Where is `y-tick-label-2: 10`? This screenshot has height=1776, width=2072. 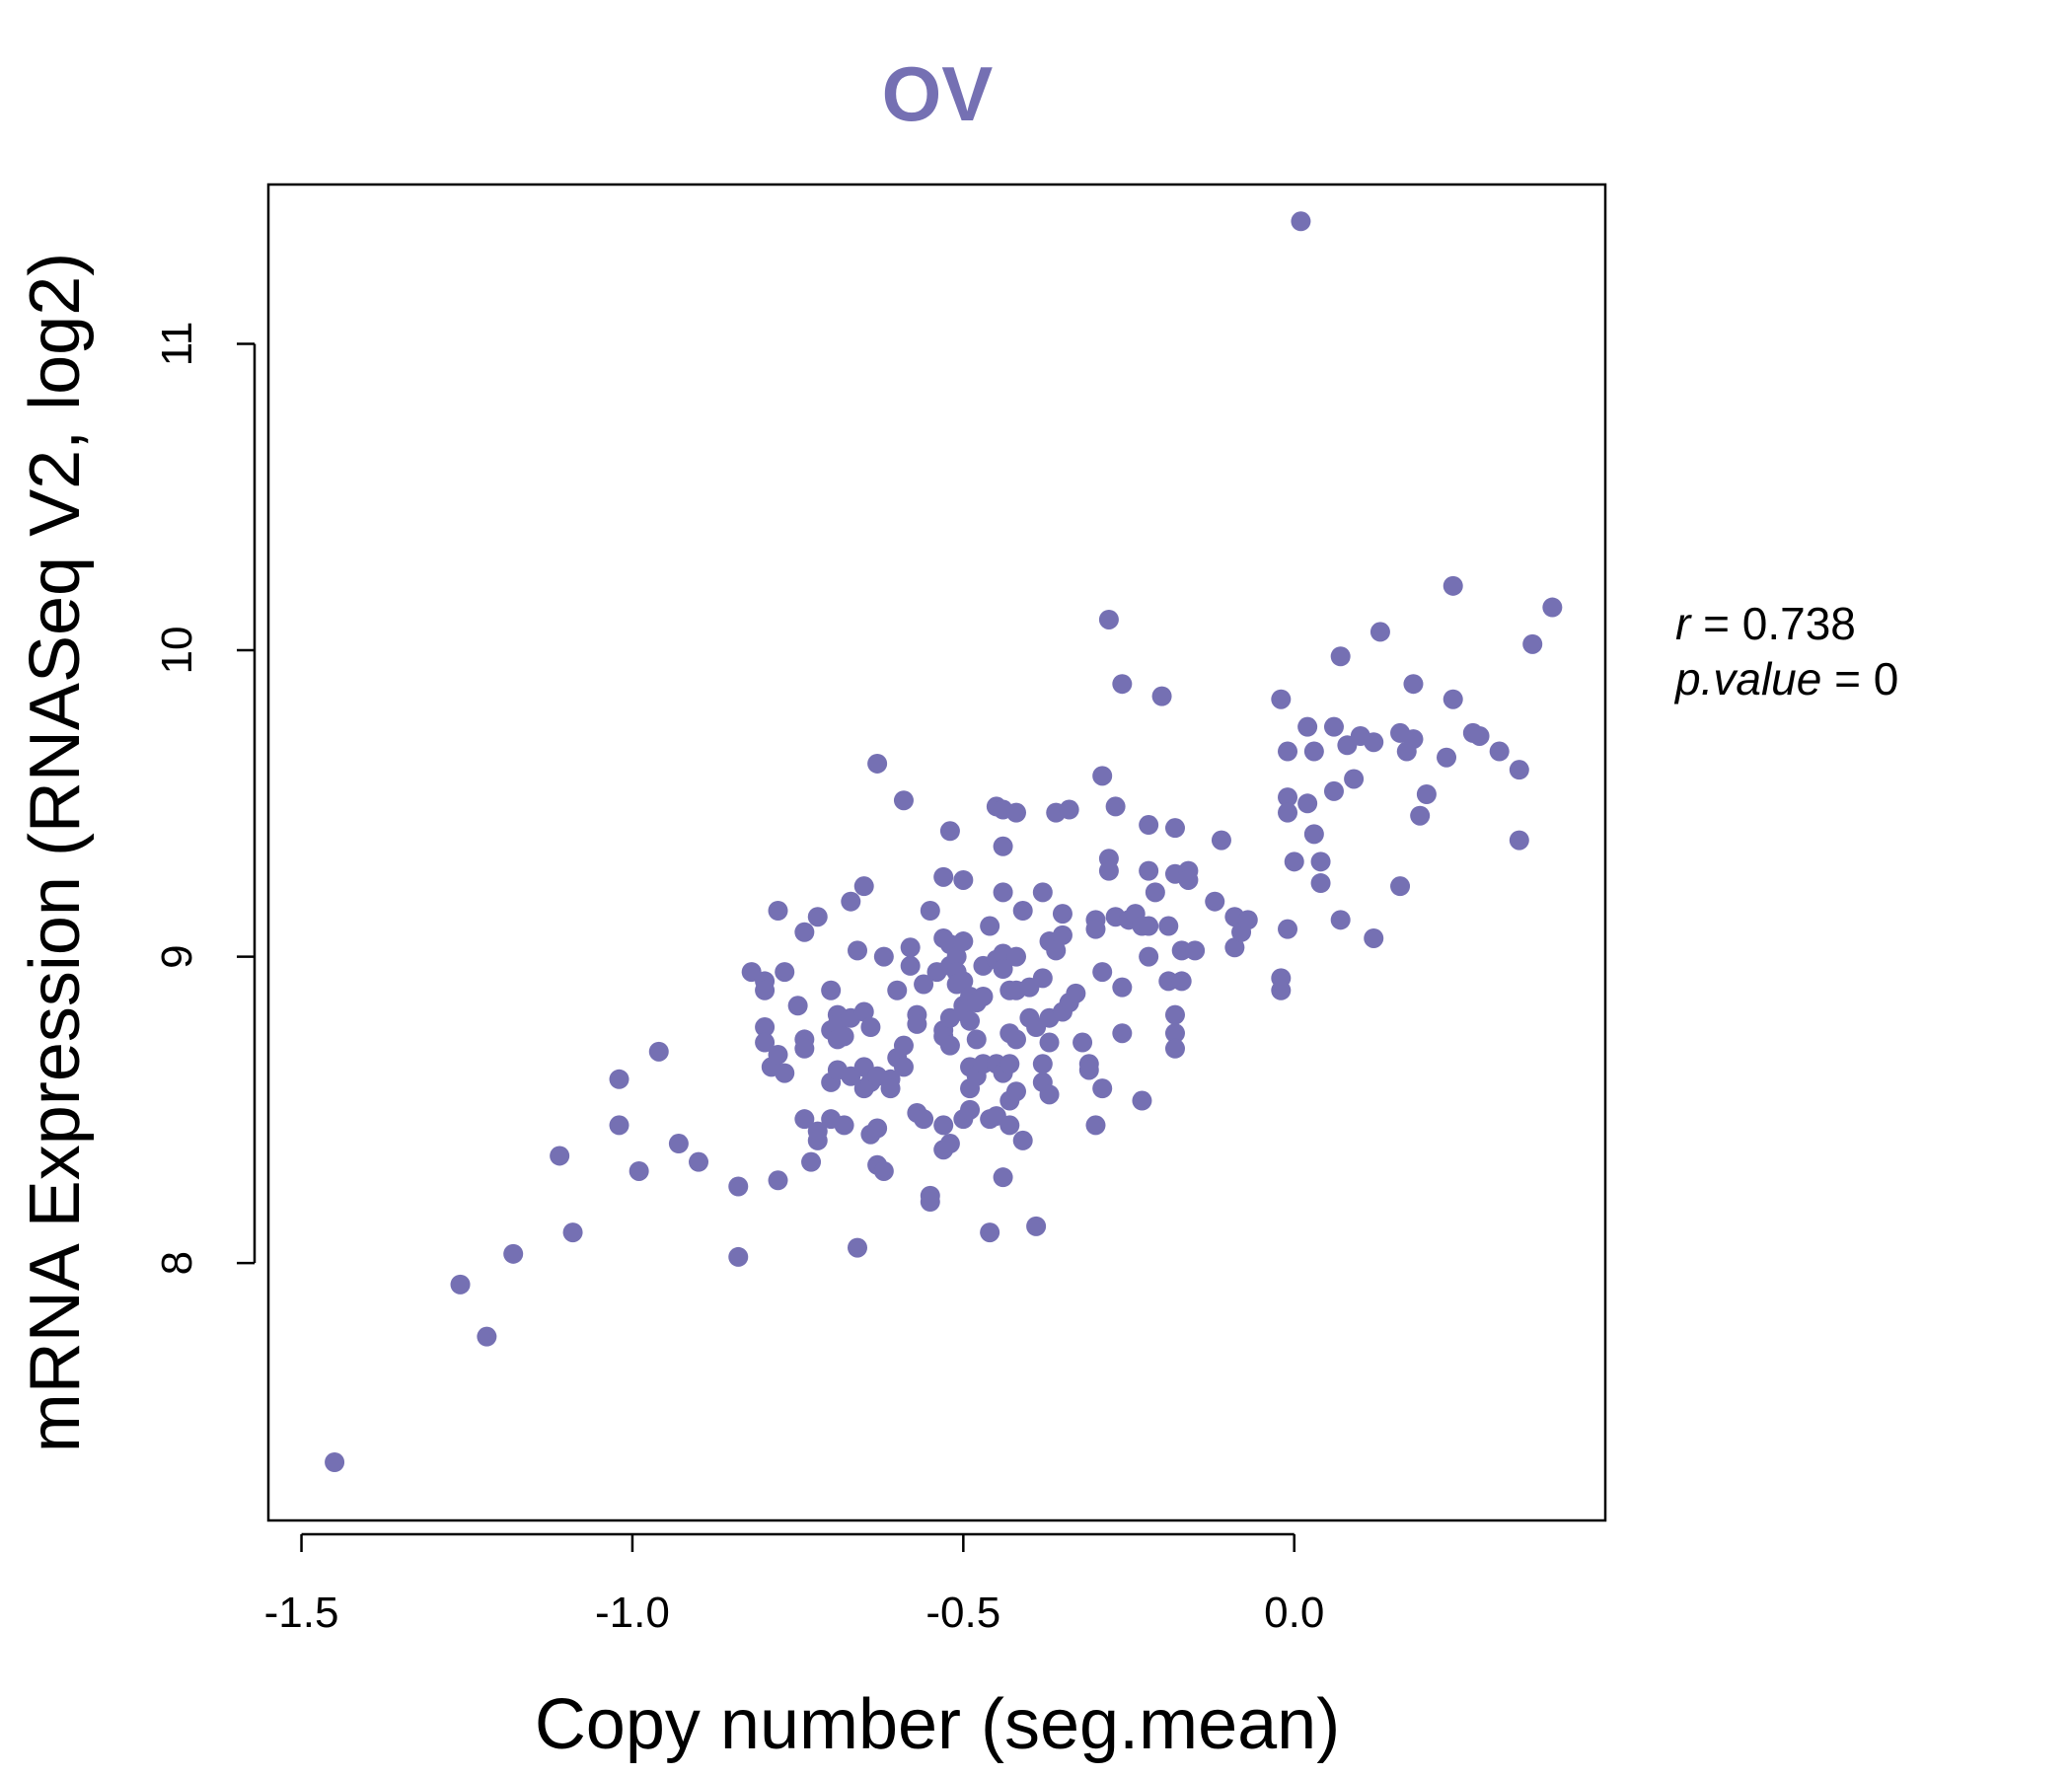
y-tick-label-2: 10 is located at coordinates (177, 651).